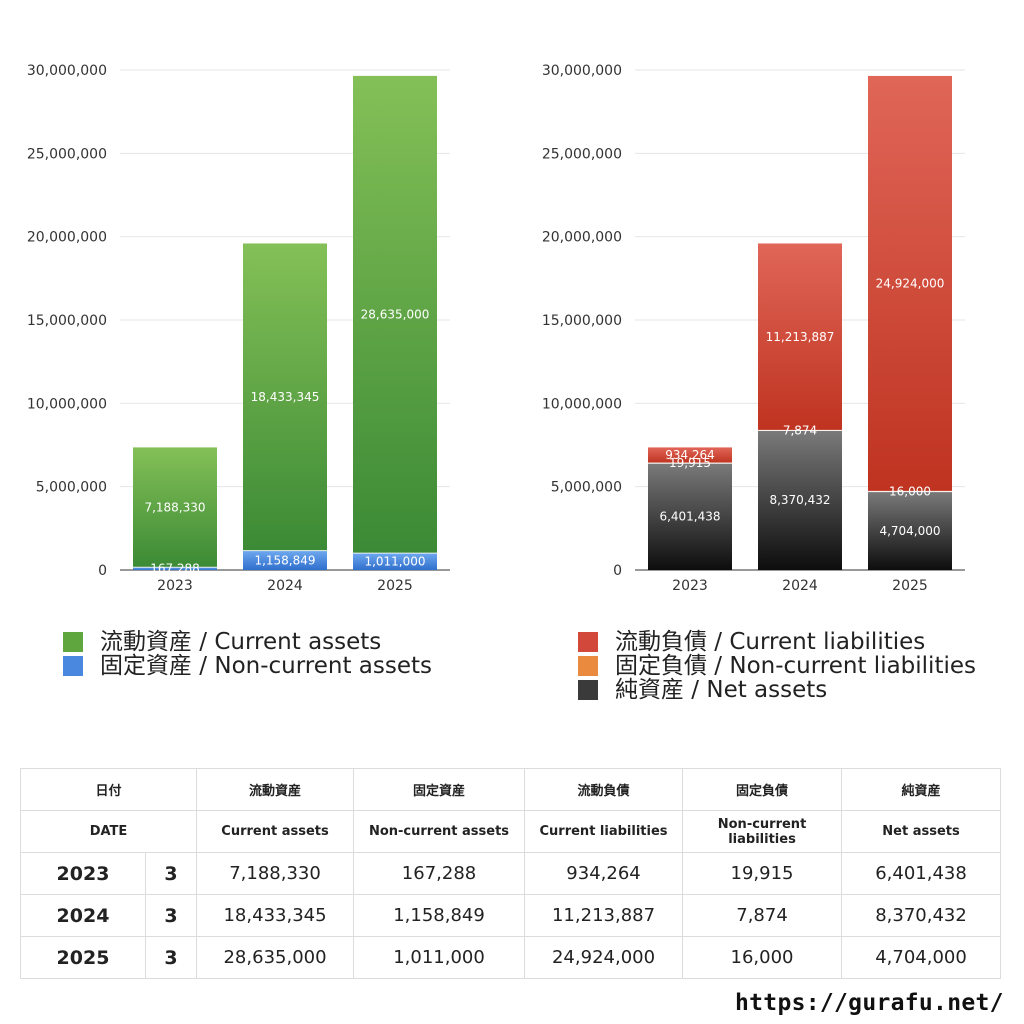 This screenshot has height=1024, width=1024. I want to click on data-label-current-liabilities: 24,924,000, so click(910, 284).